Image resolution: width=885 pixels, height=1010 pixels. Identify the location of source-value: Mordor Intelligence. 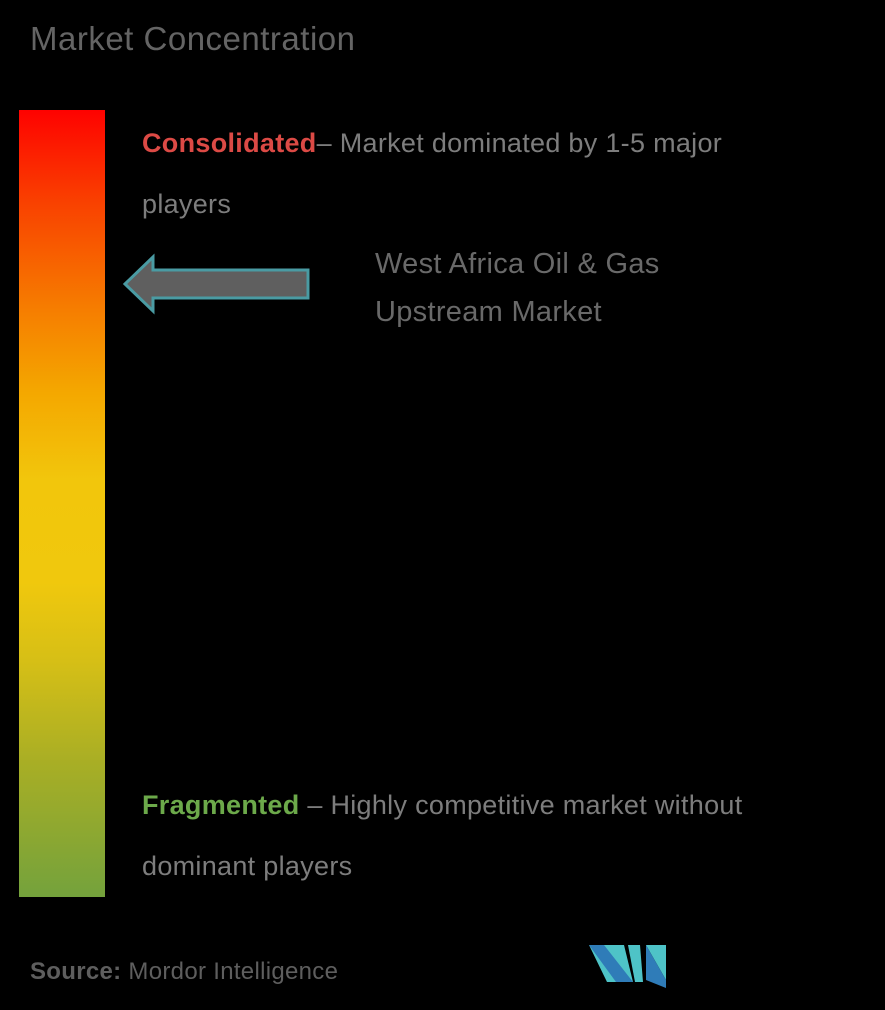
(230, 971).